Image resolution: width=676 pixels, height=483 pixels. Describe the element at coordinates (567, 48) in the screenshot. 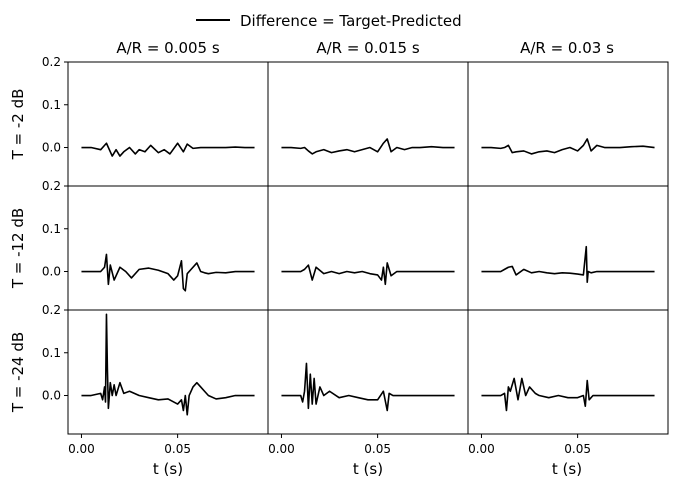

I see `col-title-3: A/R = 0.03 s` at that location.